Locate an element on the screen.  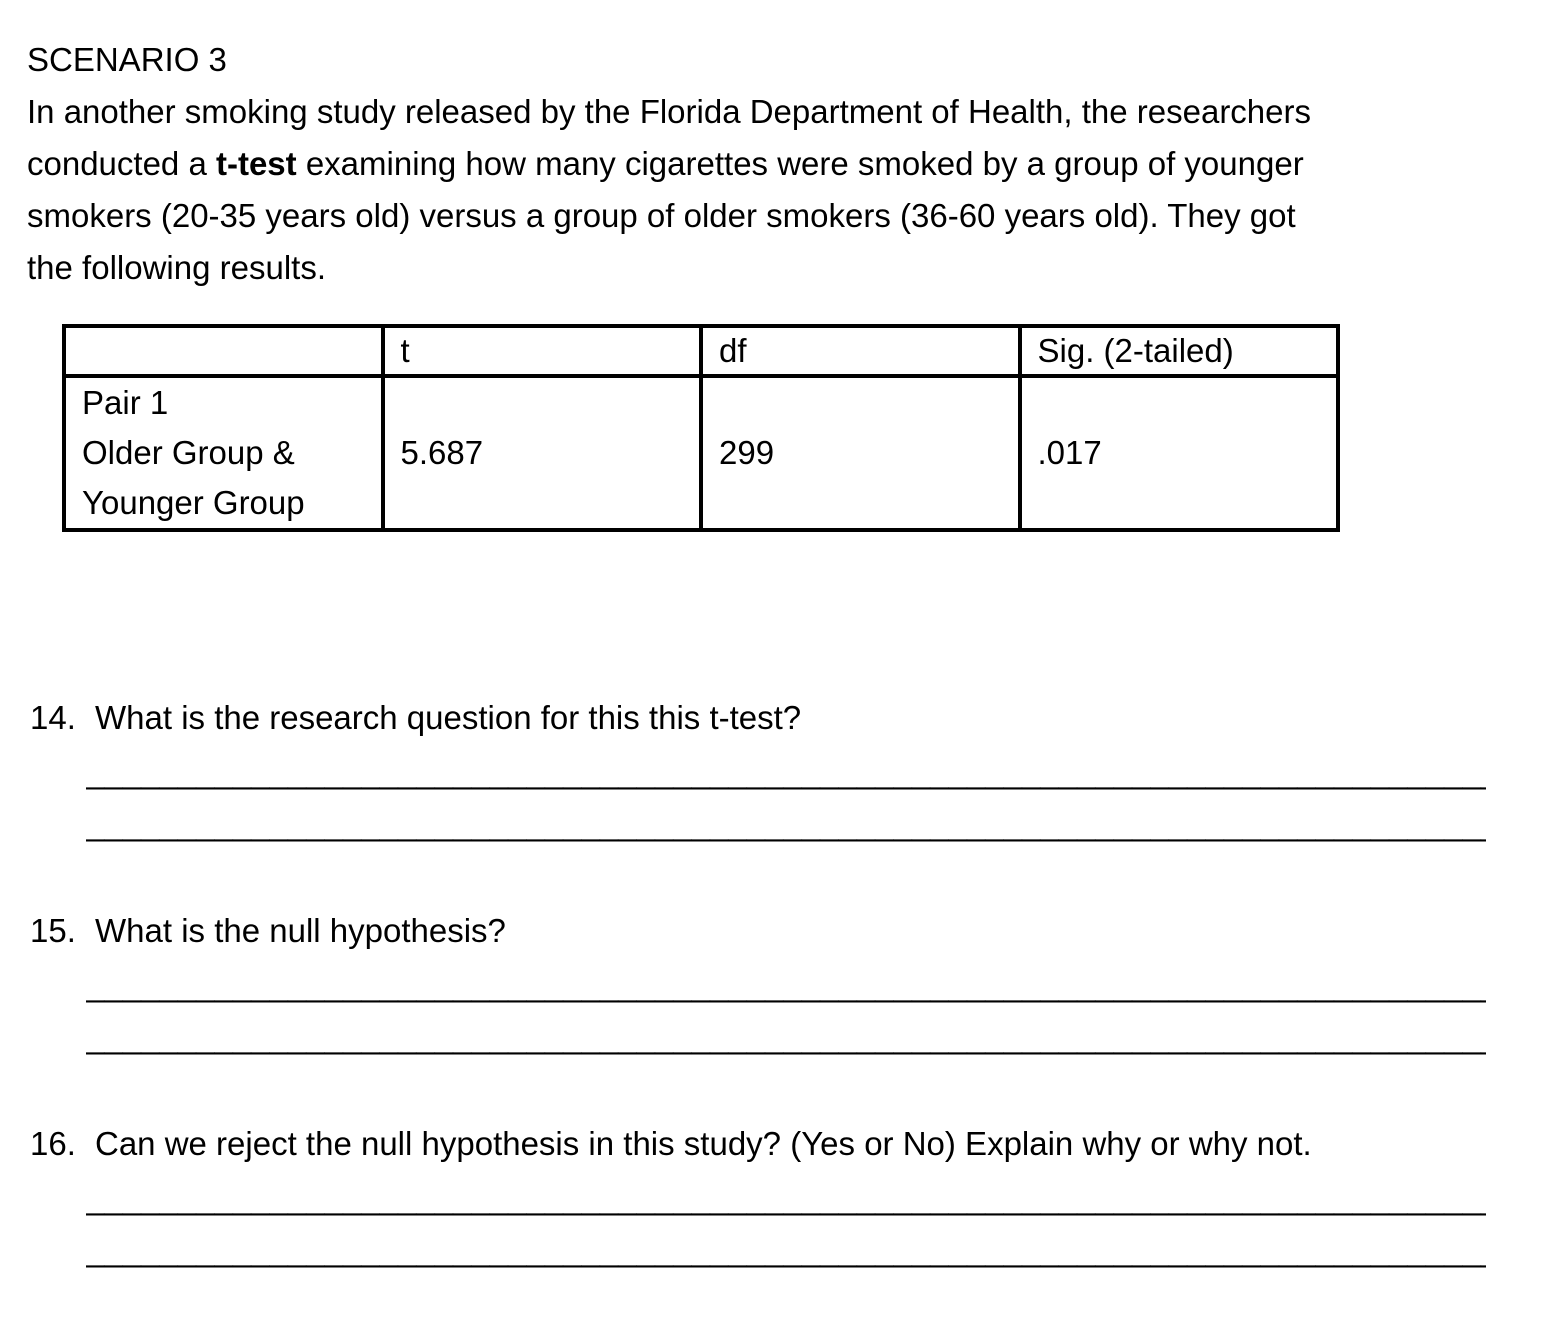
cell-pair-label: Pair 1 Older Group & Younger Group is located at coordinates (223, 453).